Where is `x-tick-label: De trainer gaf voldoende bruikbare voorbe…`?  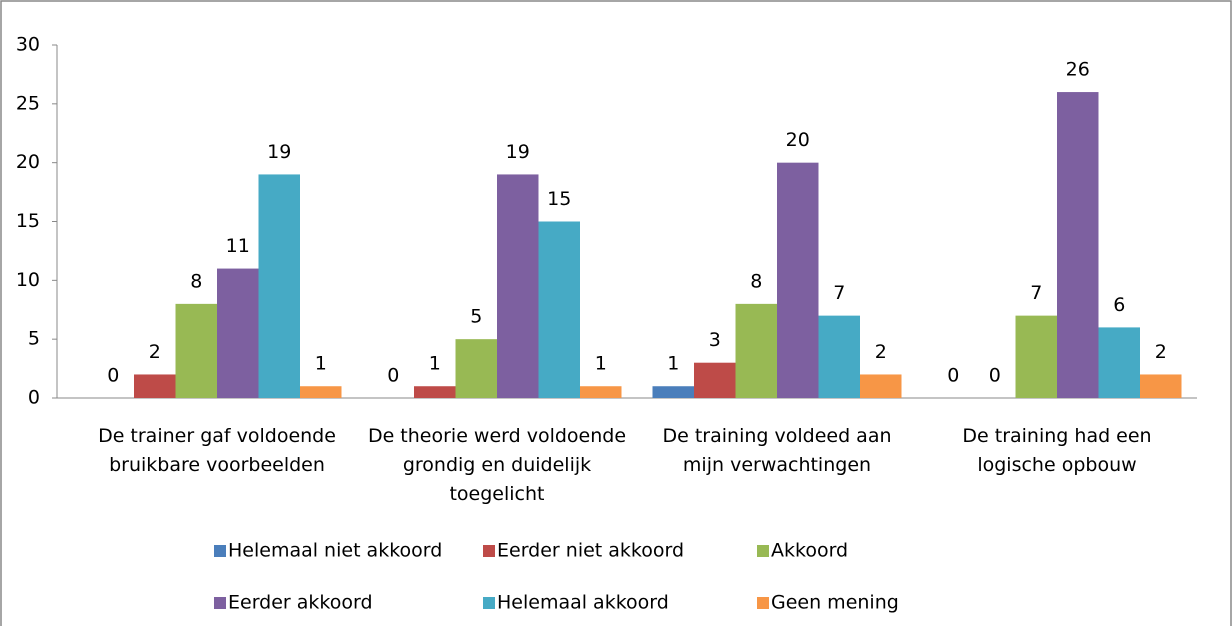 x-tick-label: De trainer gaf voldoende bruikbare voorbe… is located at coordinates (217, 450).